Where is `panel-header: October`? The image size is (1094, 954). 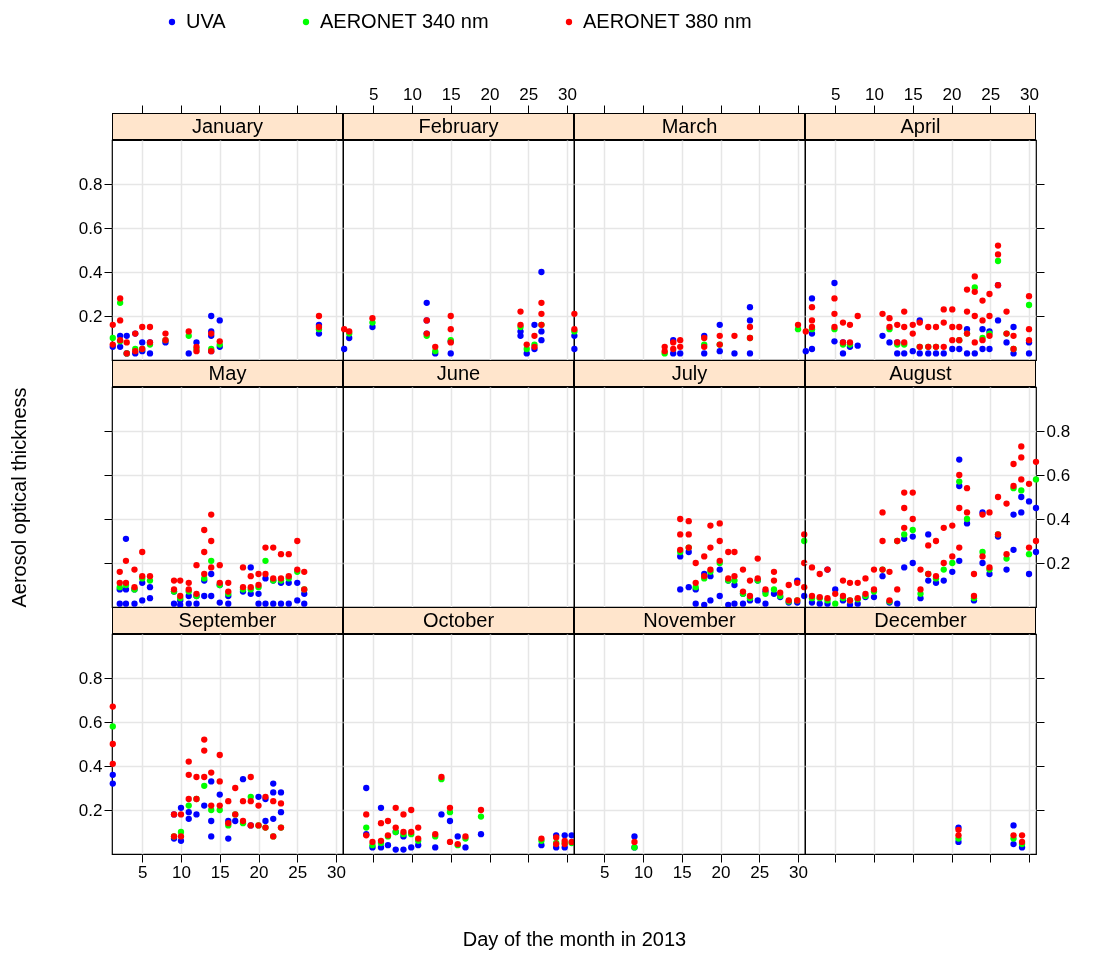
panel-header: October is located at coordinates (458, 620).